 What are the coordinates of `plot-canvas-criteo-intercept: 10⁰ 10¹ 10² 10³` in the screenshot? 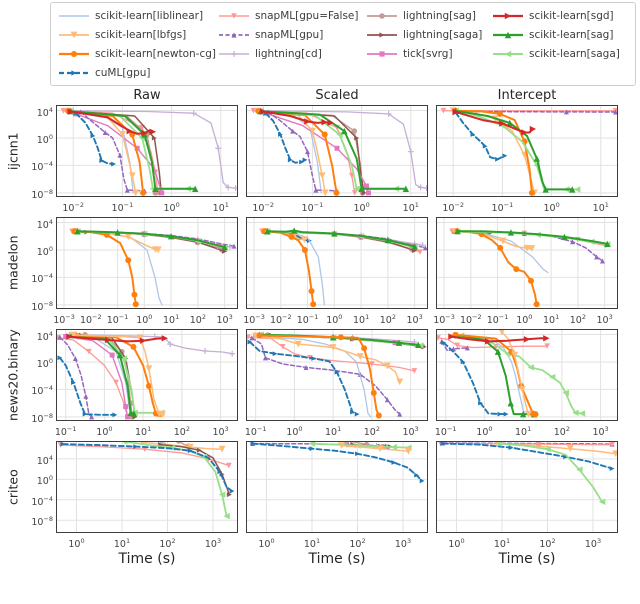 It's located at (527, 495).